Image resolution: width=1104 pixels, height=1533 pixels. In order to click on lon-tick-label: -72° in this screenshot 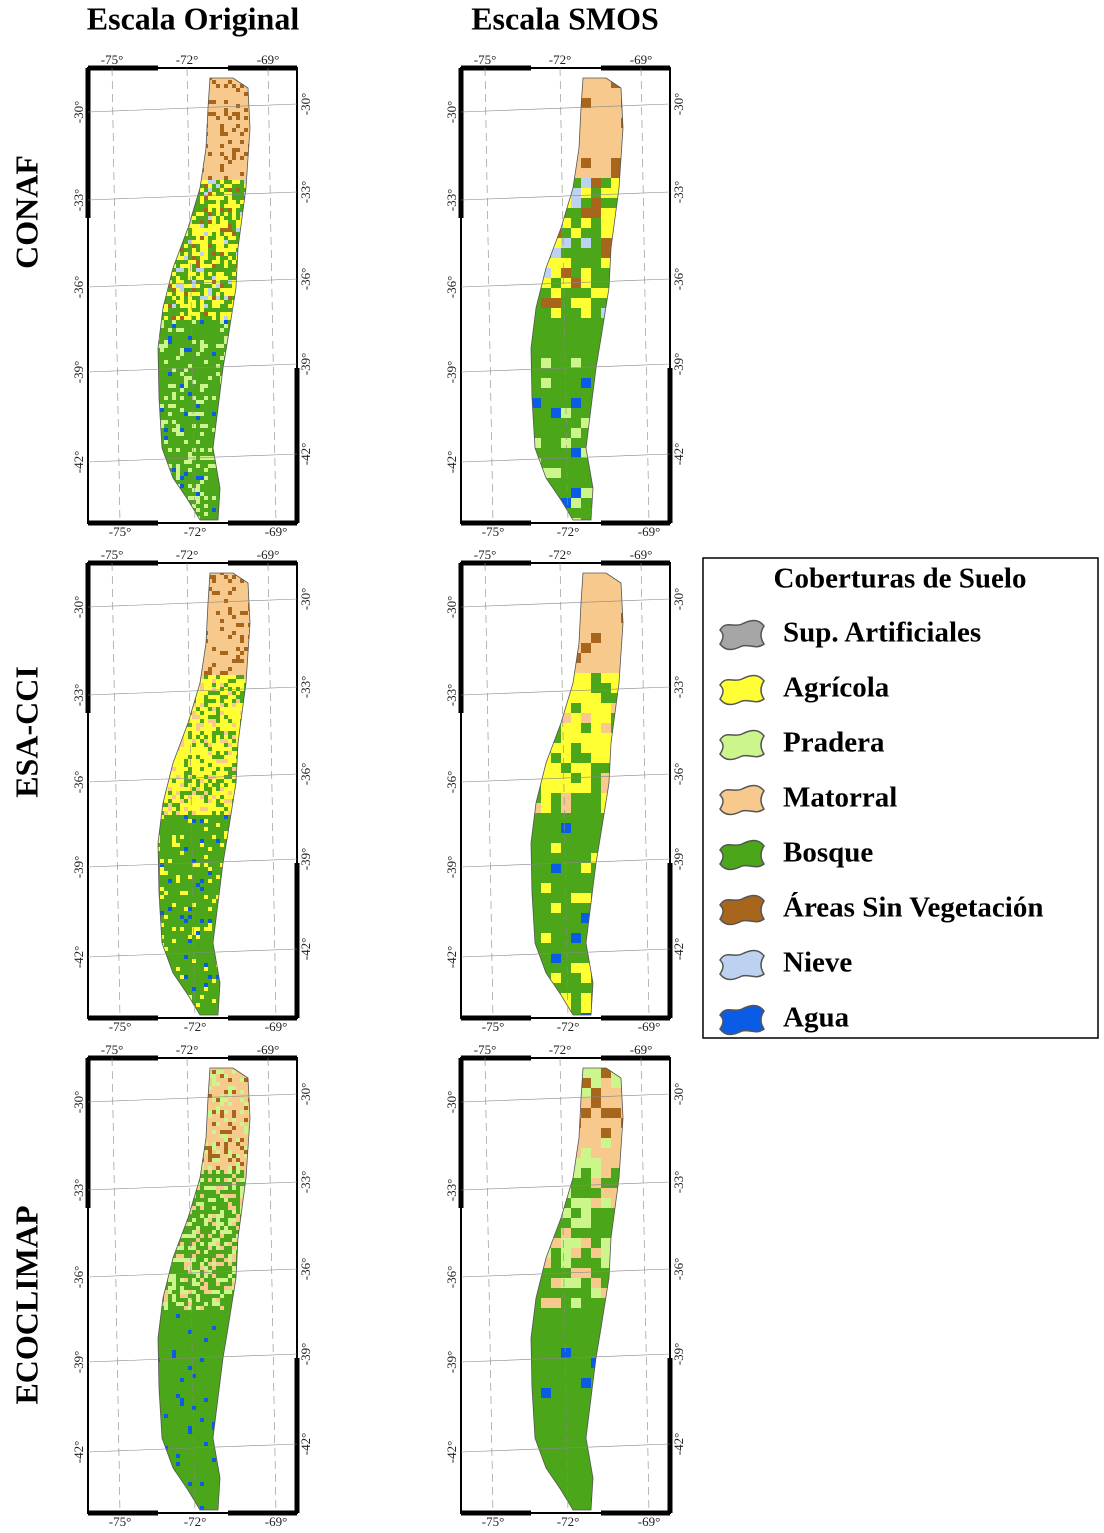, I will do `click(195, 531)`.